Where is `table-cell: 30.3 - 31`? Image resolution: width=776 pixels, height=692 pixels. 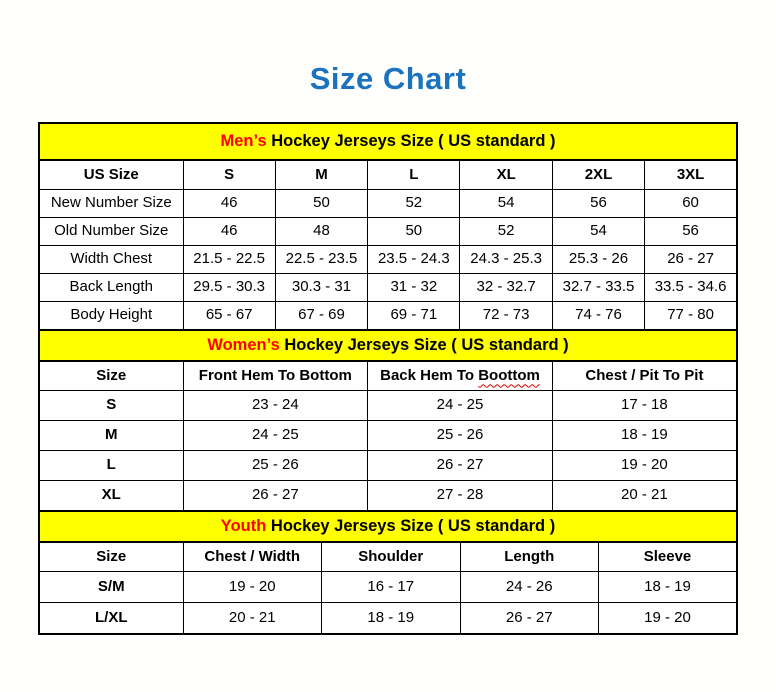
table-cell: 30.3 - 31 is located at coordinates (321, 287).